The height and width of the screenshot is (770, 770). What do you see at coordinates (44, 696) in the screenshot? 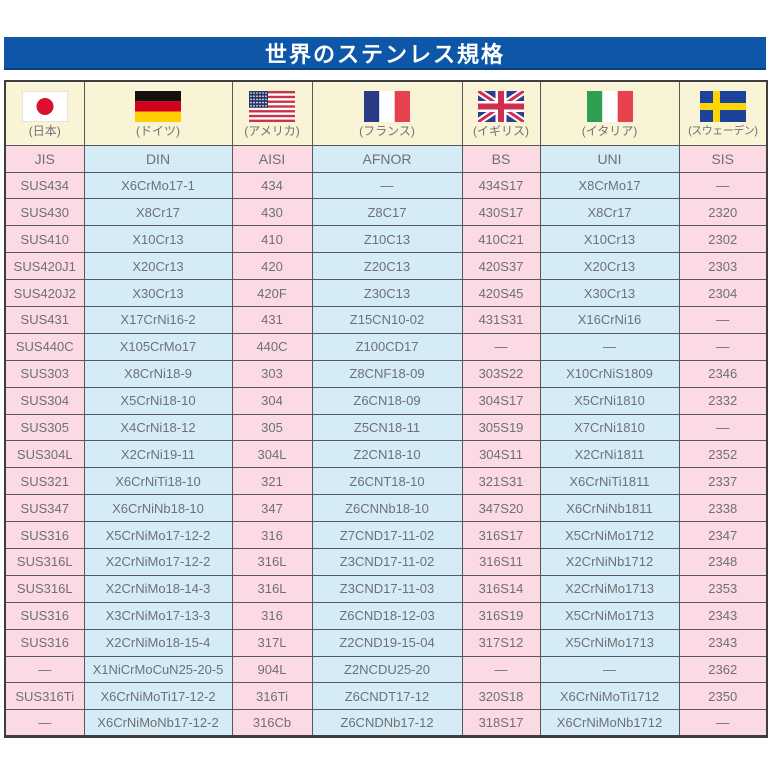
I see `table-cell: SUS316Ti` at bounding box center [44, 696].